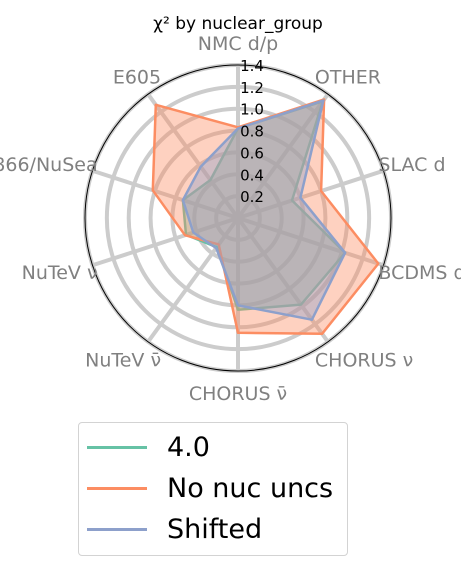 The height and width of the screenshot is (566, 461). Describe the element at coordinates (123, 361) in the screenshot. I see `category-label-7: NuTeV ν̄` at that location.